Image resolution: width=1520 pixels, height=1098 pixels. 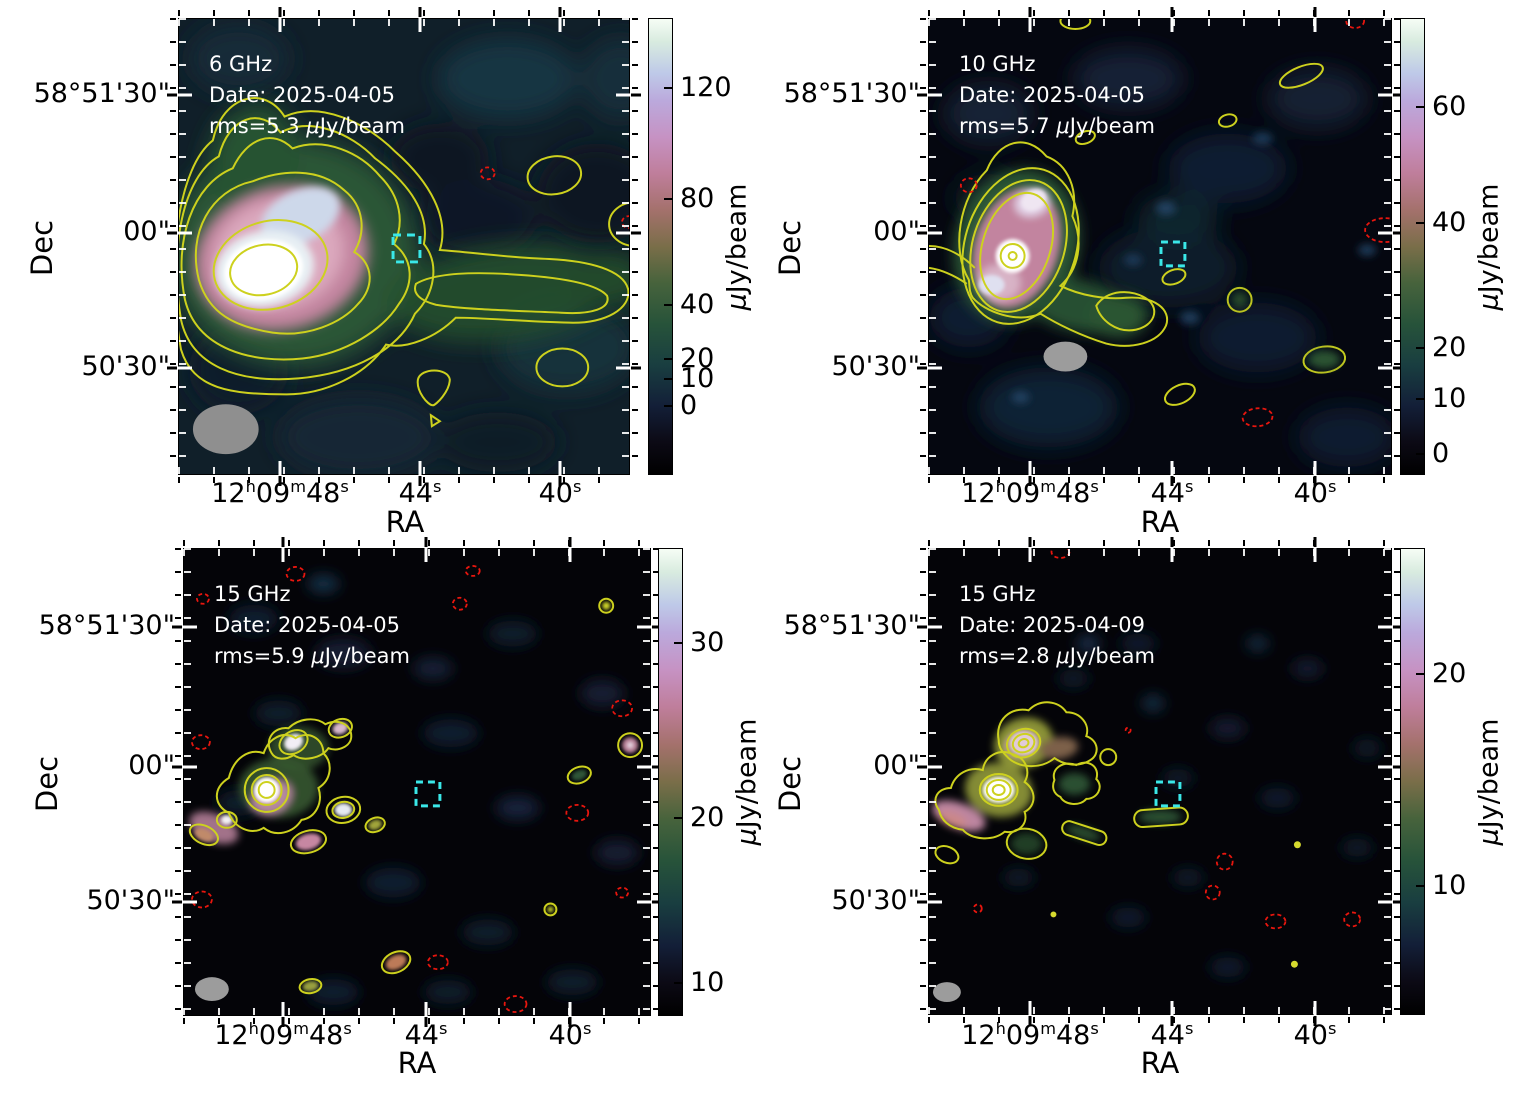 I want to click on panel-annotation: 10 GHz Date: 2025-04-05 rms=5.7 μJy/beam, so click(x=1057, y=95).